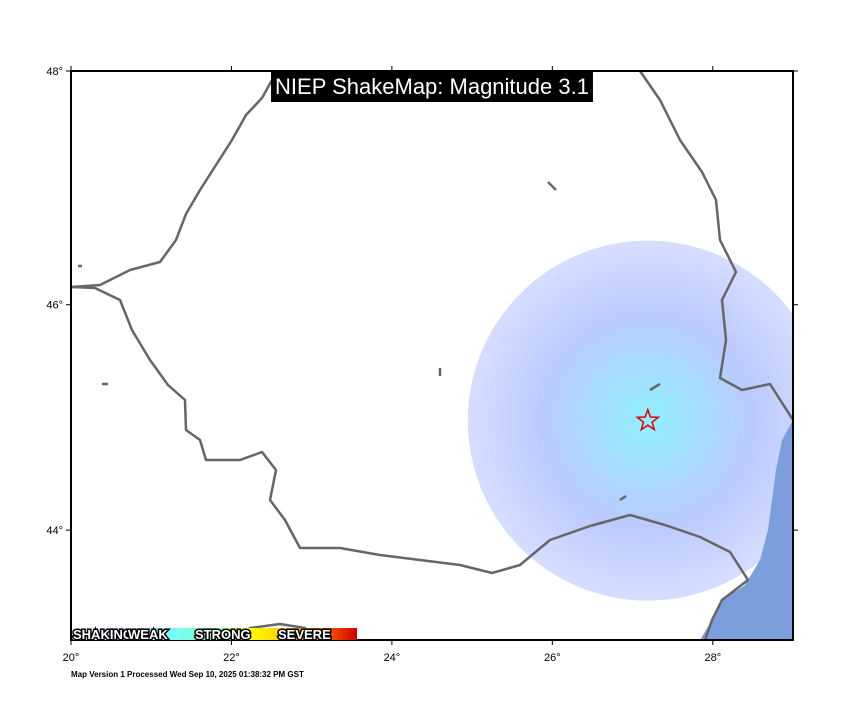 This screenshot has width=864, height=713. I want to click on lat-tick-label: 46°, so click(54, 306).